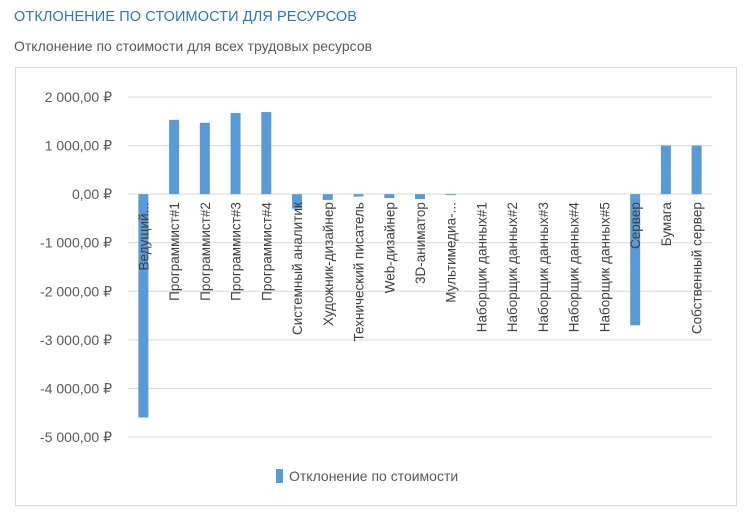 The image size is (750, 520). What do you see at coordinates (481, 267) in the screenshot?
I see `x-category-label: Наборщик данных#1` at bounding box center [481, 267].